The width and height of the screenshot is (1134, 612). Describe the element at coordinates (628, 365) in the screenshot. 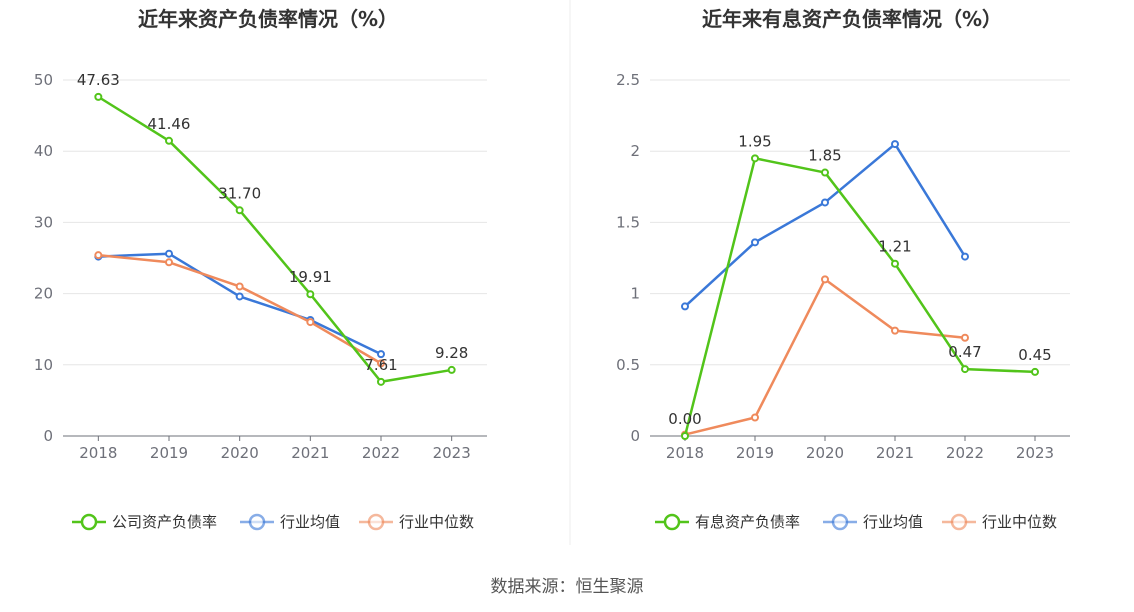

I see `y-tick-label: 0.5` at that location.